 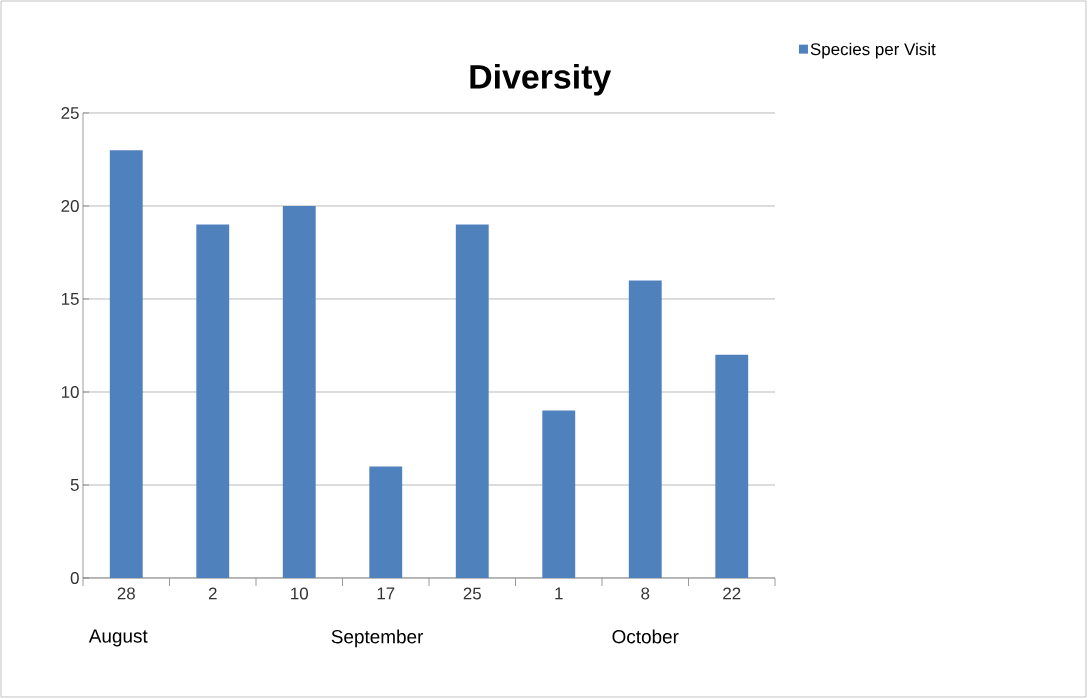 I want to click on chart-title: Diversity, so click(x=541, y=79).